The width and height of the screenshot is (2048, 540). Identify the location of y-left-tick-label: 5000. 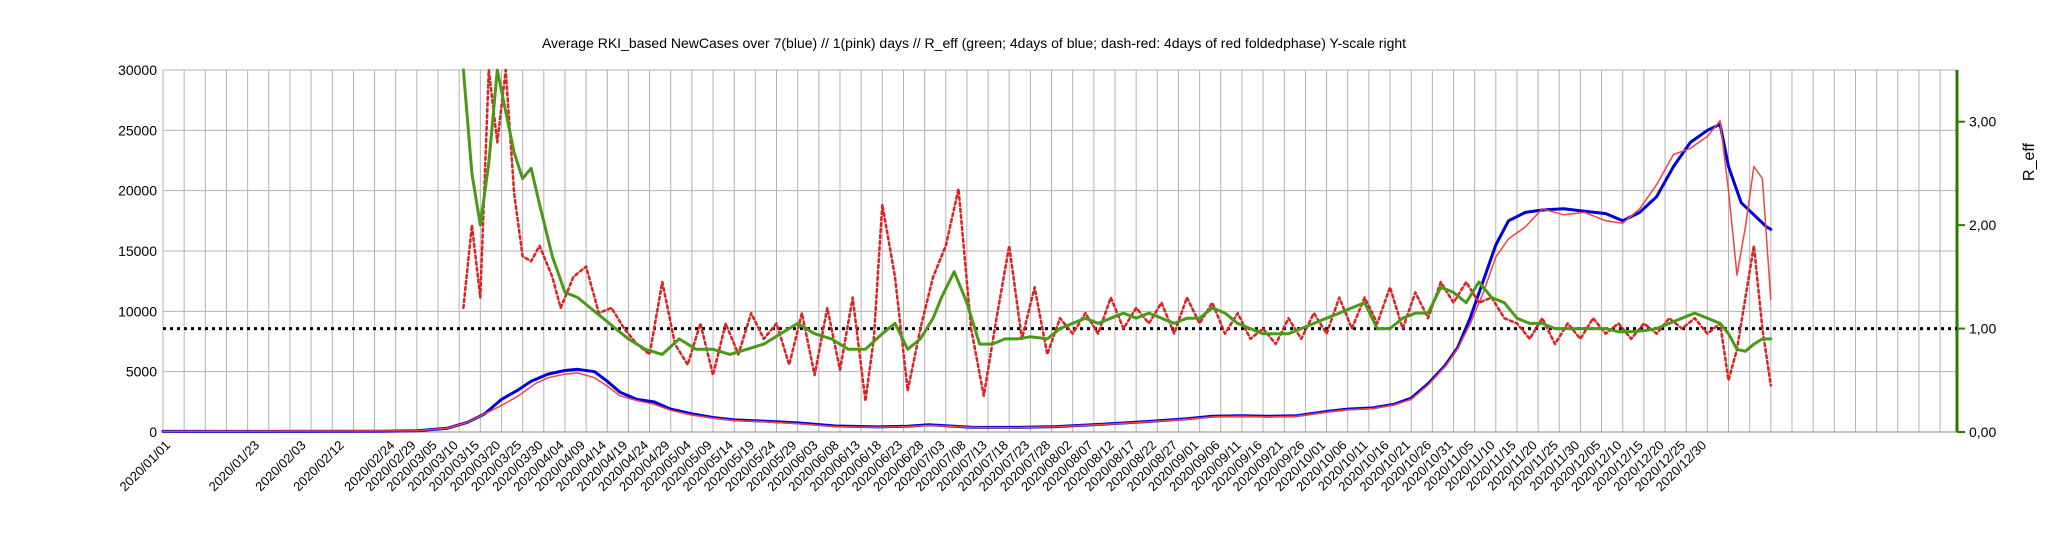
(141, 372).